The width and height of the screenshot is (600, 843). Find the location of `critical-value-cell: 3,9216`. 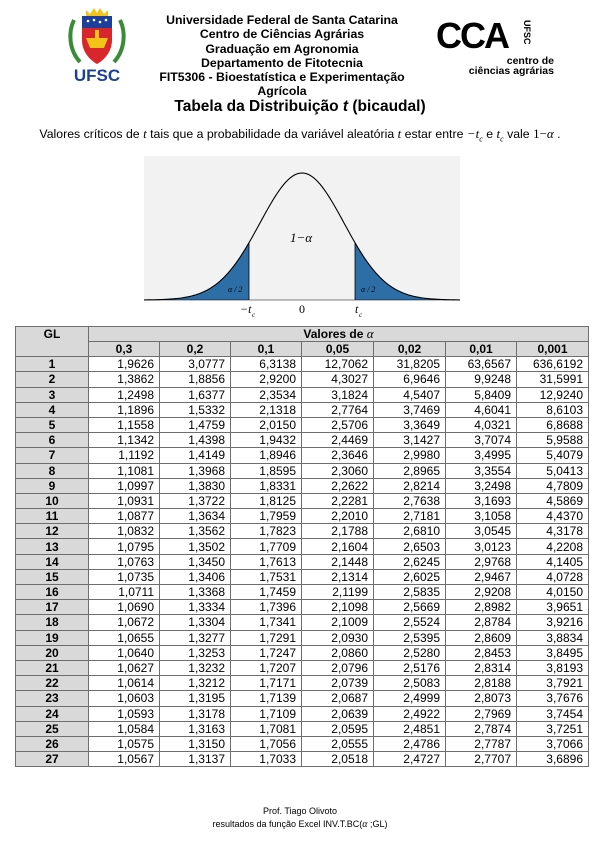

critical-value-cell: 3,9216 is located at coordinates (552, 622).